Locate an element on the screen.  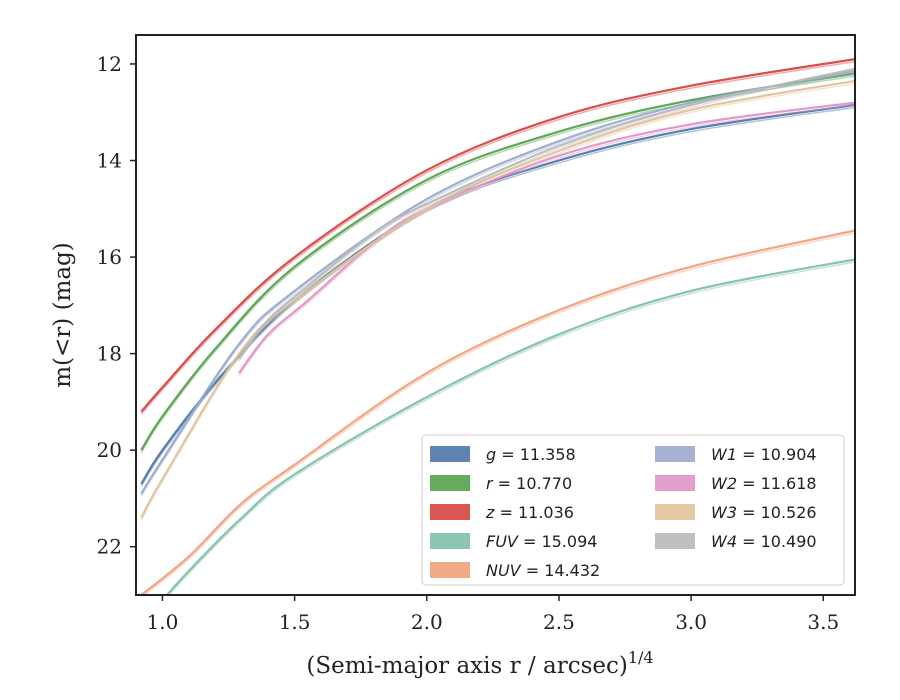
legend-swatch-nuv is located at coordinates (450, 570).